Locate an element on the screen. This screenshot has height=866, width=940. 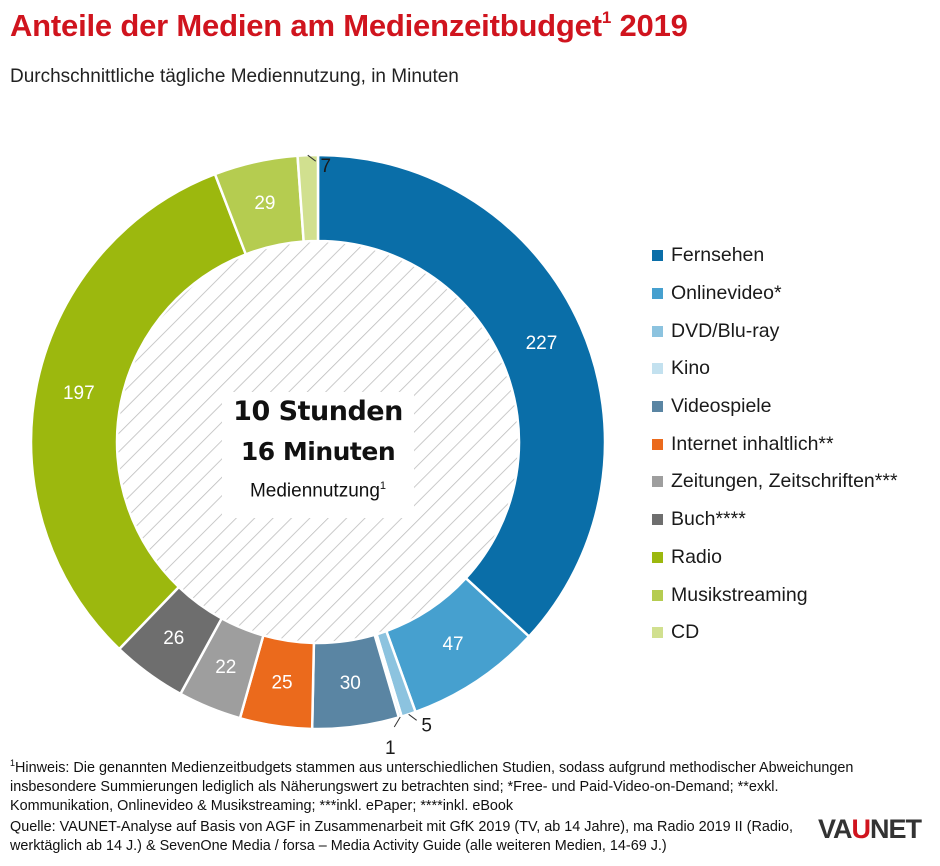
center-text-backdrop is located at coordinates (318, 455).